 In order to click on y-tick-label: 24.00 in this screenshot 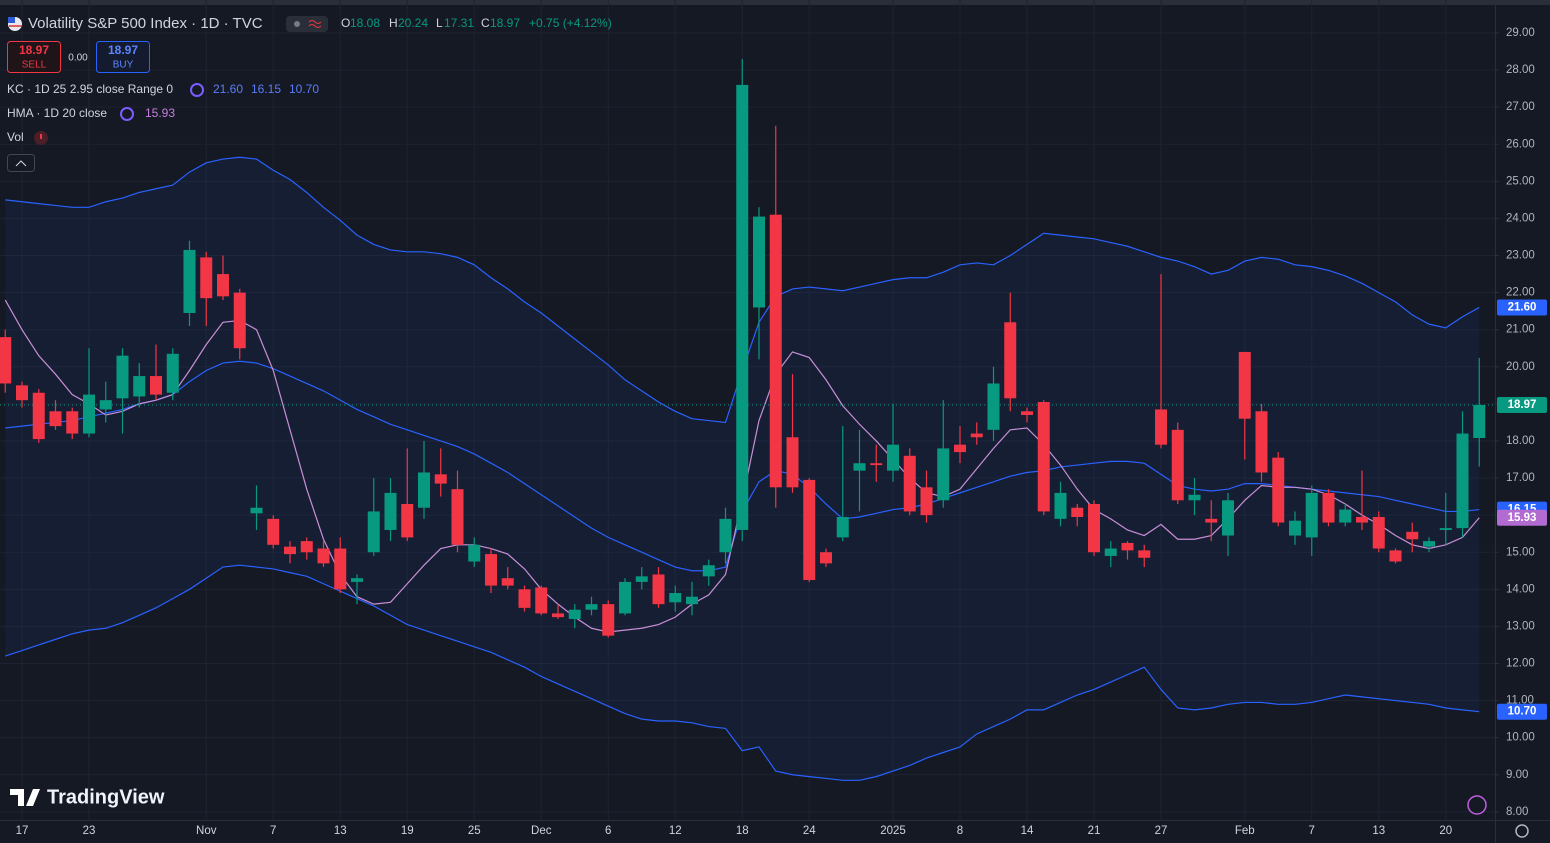, I will do `click(1520, 218)`.